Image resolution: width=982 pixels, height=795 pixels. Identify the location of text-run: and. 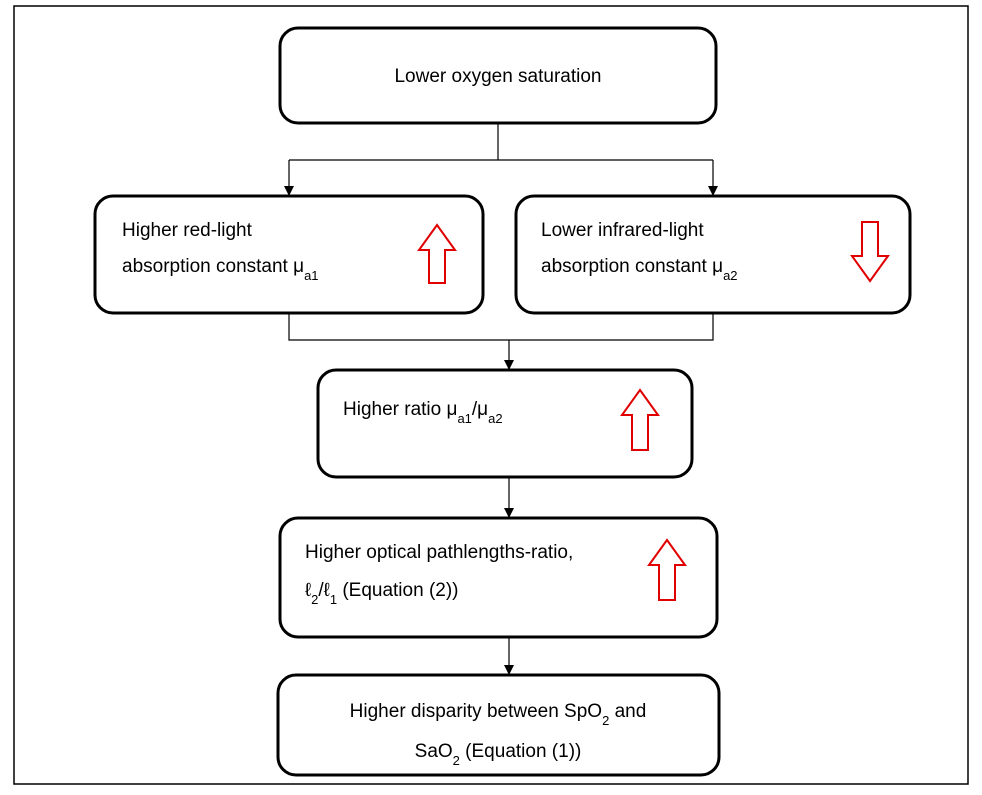
(627, 711).